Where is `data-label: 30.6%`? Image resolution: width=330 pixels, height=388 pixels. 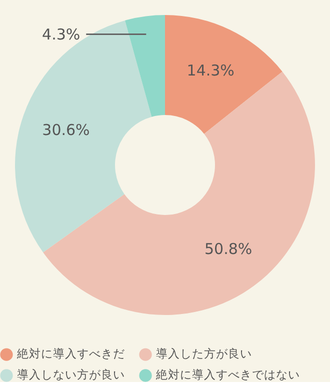 data-label: 30.6% is located at coordinates (66, 130).